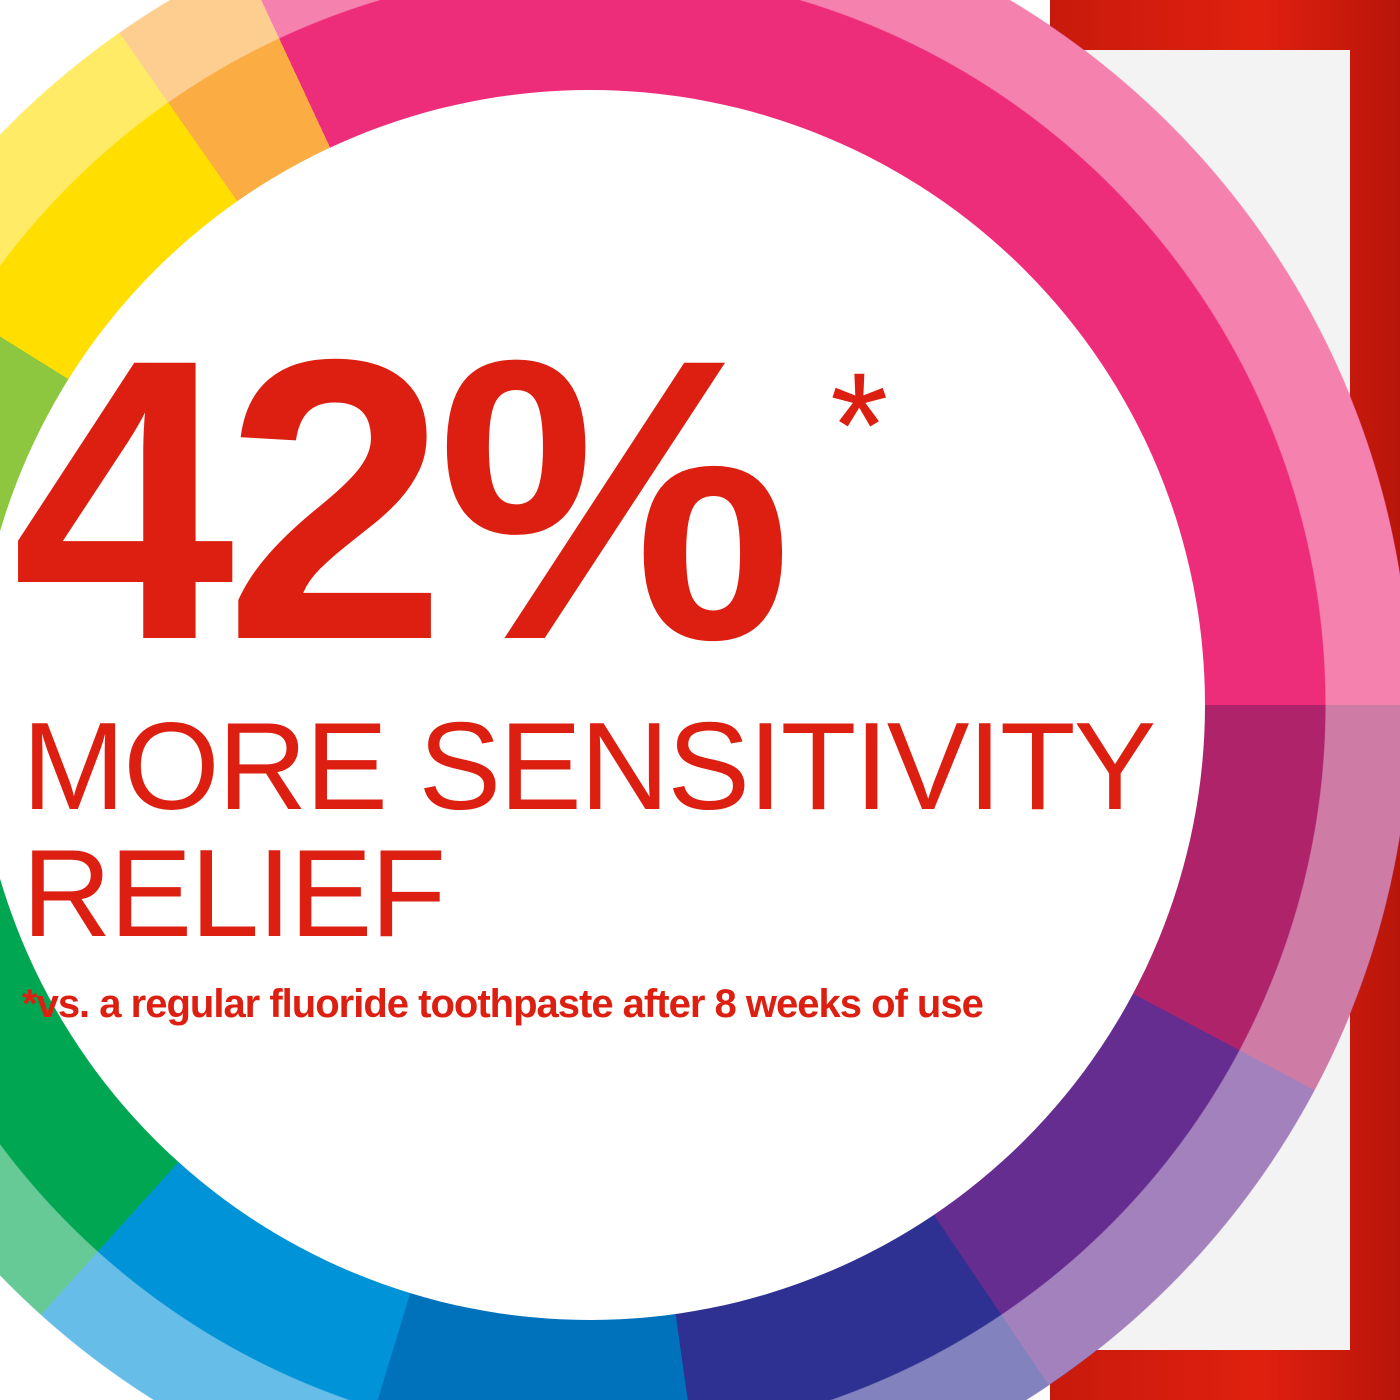 The image size is (1400, 1400). Describe the element at coordinates (589, 767) in the screenshot. I see `subheadline-line1: MORE SENSITIVITY` at that location.